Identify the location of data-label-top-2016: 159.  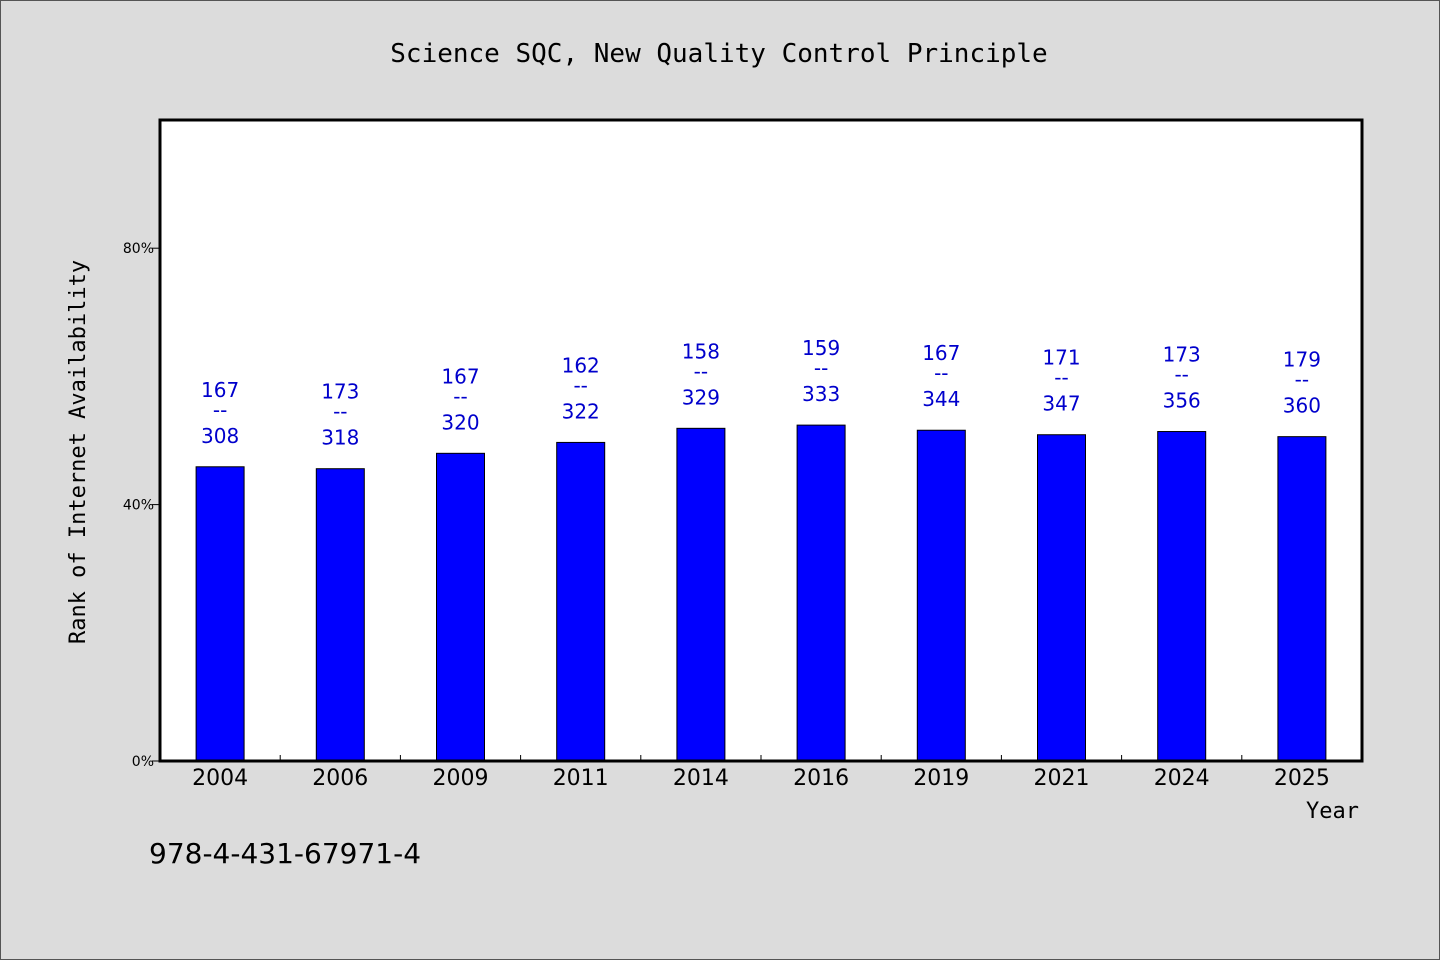
(821, 348).